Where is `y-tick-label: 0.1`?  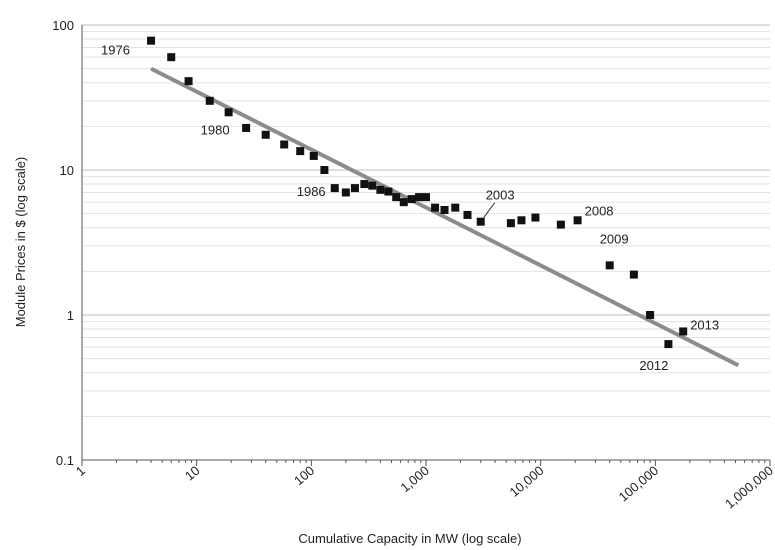
y-tick-label: 0.1 is located at coordinates (65, 460).